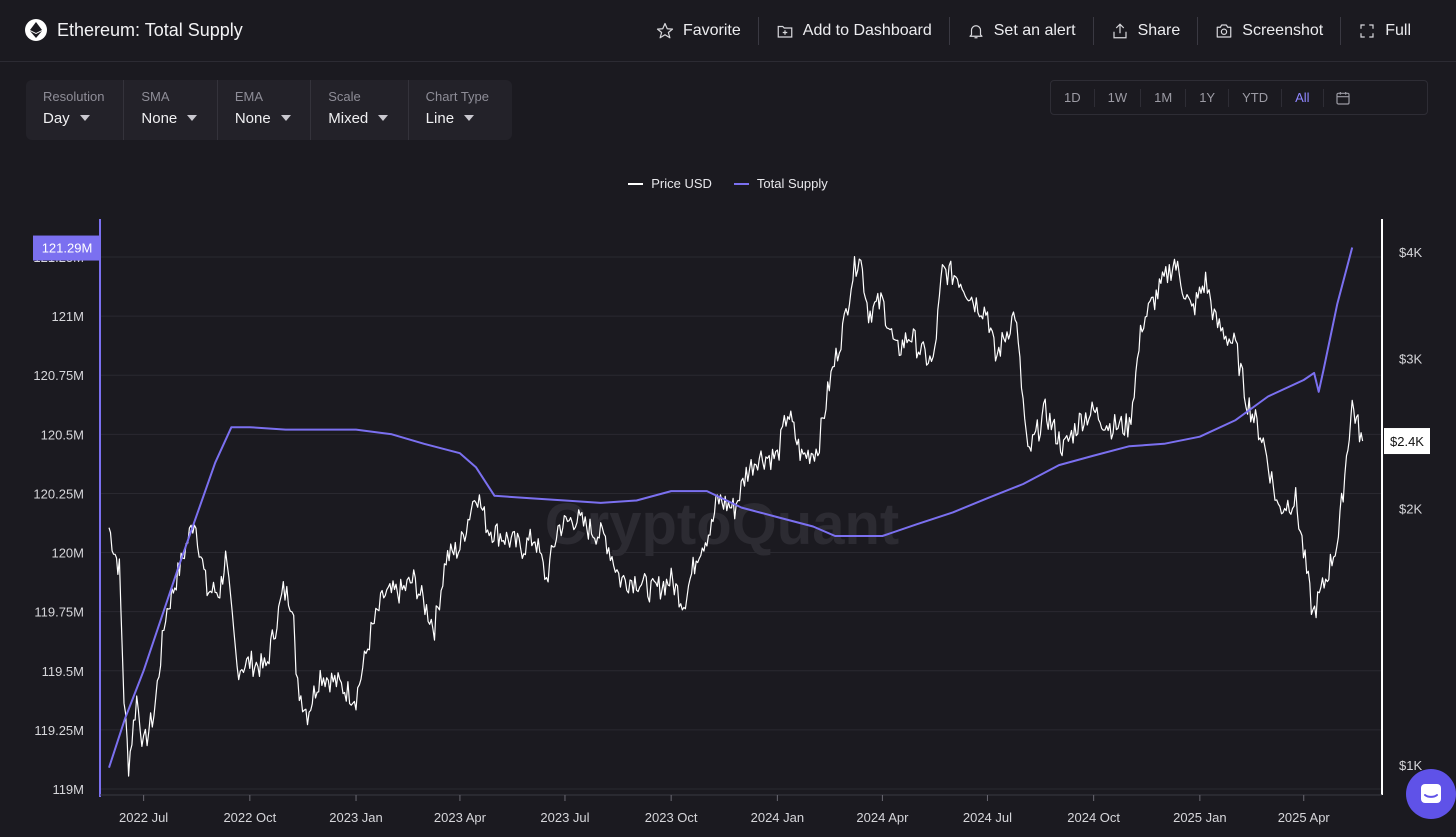  I want to click on scale-select: Scale Mixed, so click(360, 110).